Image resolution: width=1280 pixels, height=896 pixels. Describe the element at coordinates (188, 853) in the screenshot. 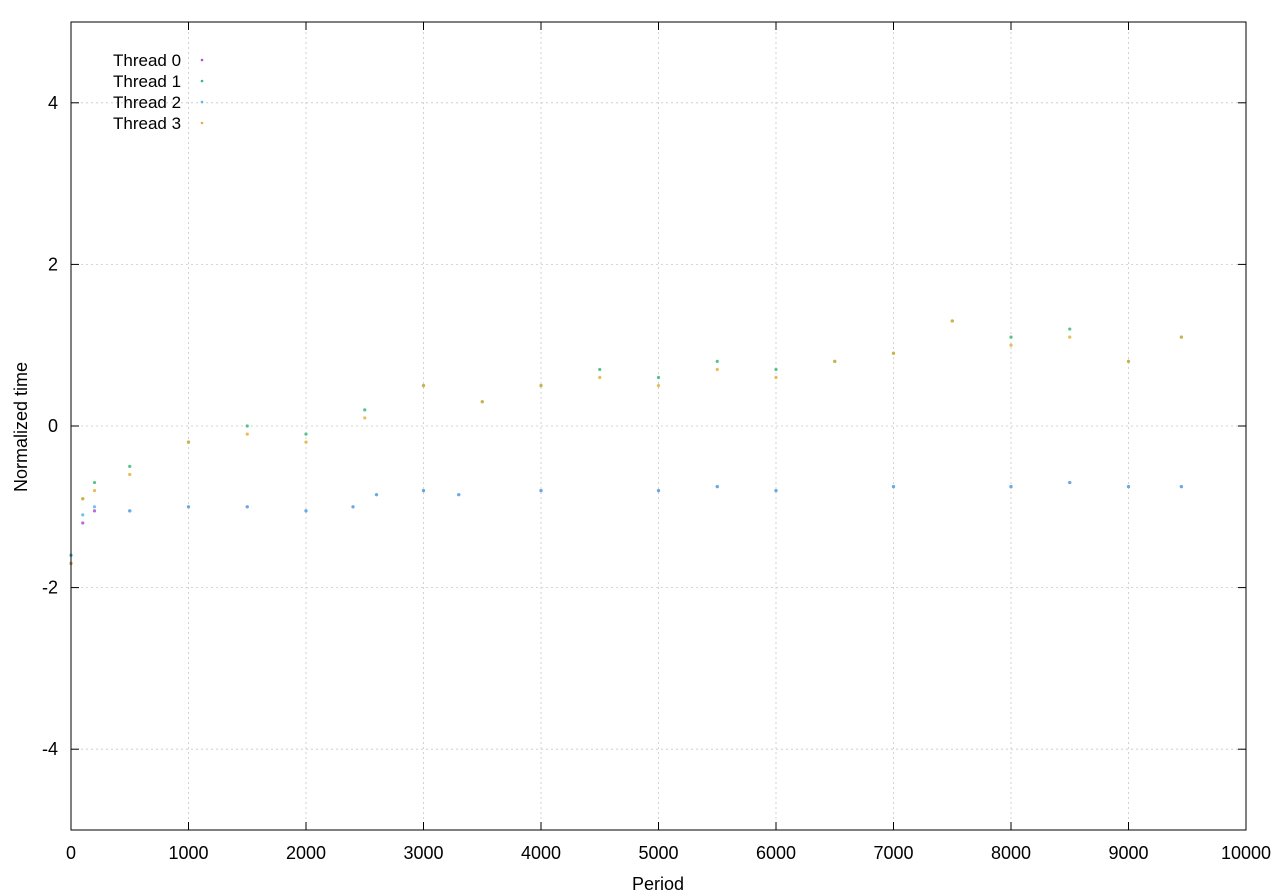

I see `x-tick-label: 1000` at that location.